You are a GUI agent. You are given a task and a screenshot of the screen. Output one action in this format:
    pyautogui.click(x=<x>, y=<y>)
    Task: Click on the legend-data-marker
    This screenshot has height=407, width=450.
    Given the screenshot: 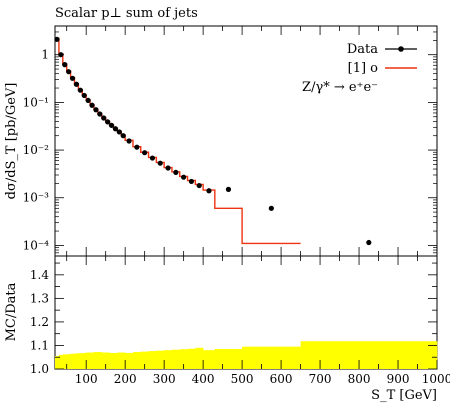 What is the action you would take?
    pyautogui.click(x=401, y=49)
    